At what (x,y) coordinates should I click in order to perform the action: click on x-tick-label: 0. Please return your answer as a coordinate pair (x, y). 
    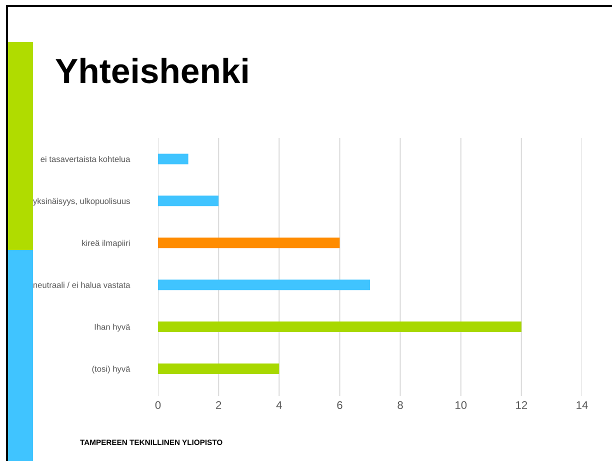
    Looking at the image, I should click on (158, 405).